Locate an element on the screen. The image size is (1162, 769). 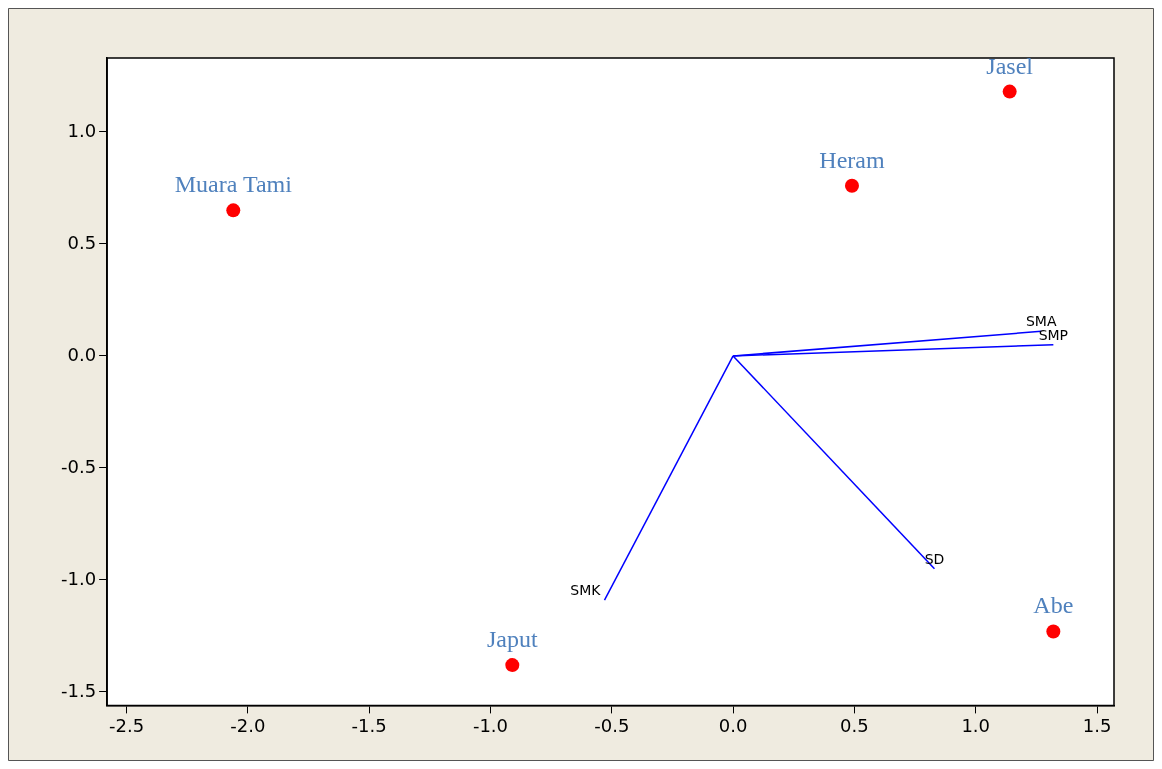
y-tick-label: 0.5 is located at coordinates (82, 242).